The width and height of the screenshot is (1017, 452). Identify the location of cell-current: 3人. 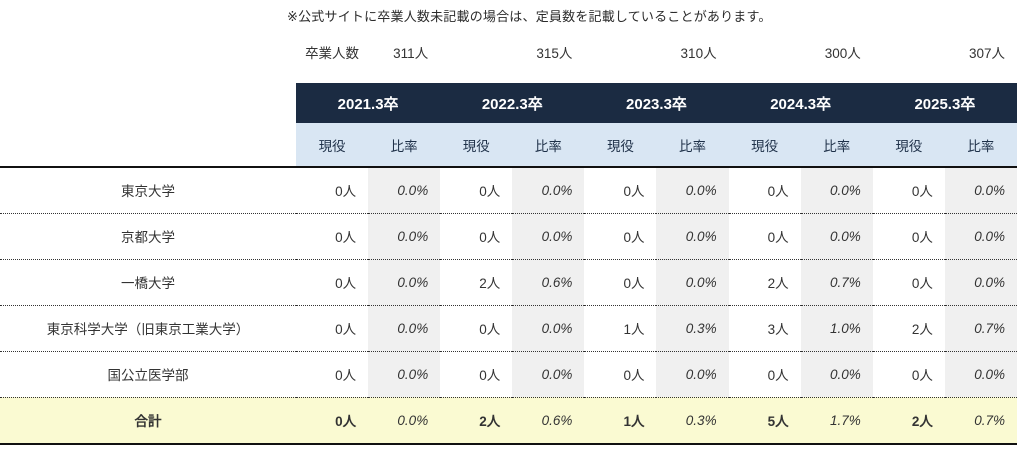
(764, 327).